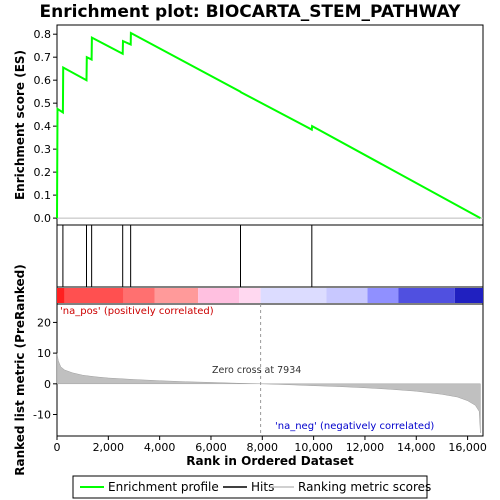 The height and width of the screenshot is (500, 500). Describe the element at coordinates (43, 149) in the screenshot. I see `es-tick-label: 0.3` at that location.